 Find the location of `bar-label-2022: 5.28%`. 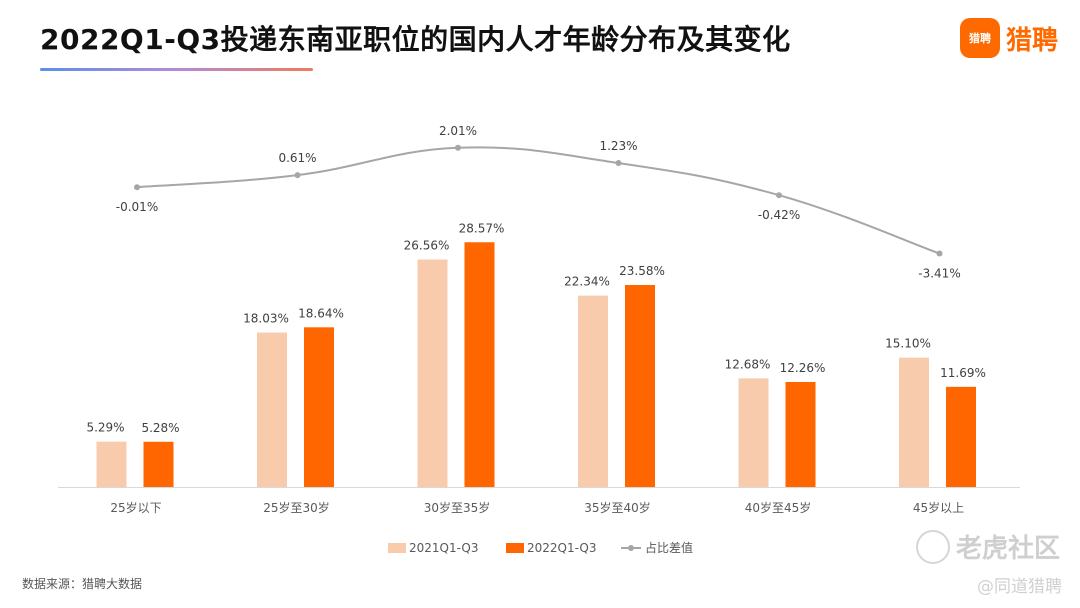

bar-label-2022: 5.28% is located at coordinates (160, 428).